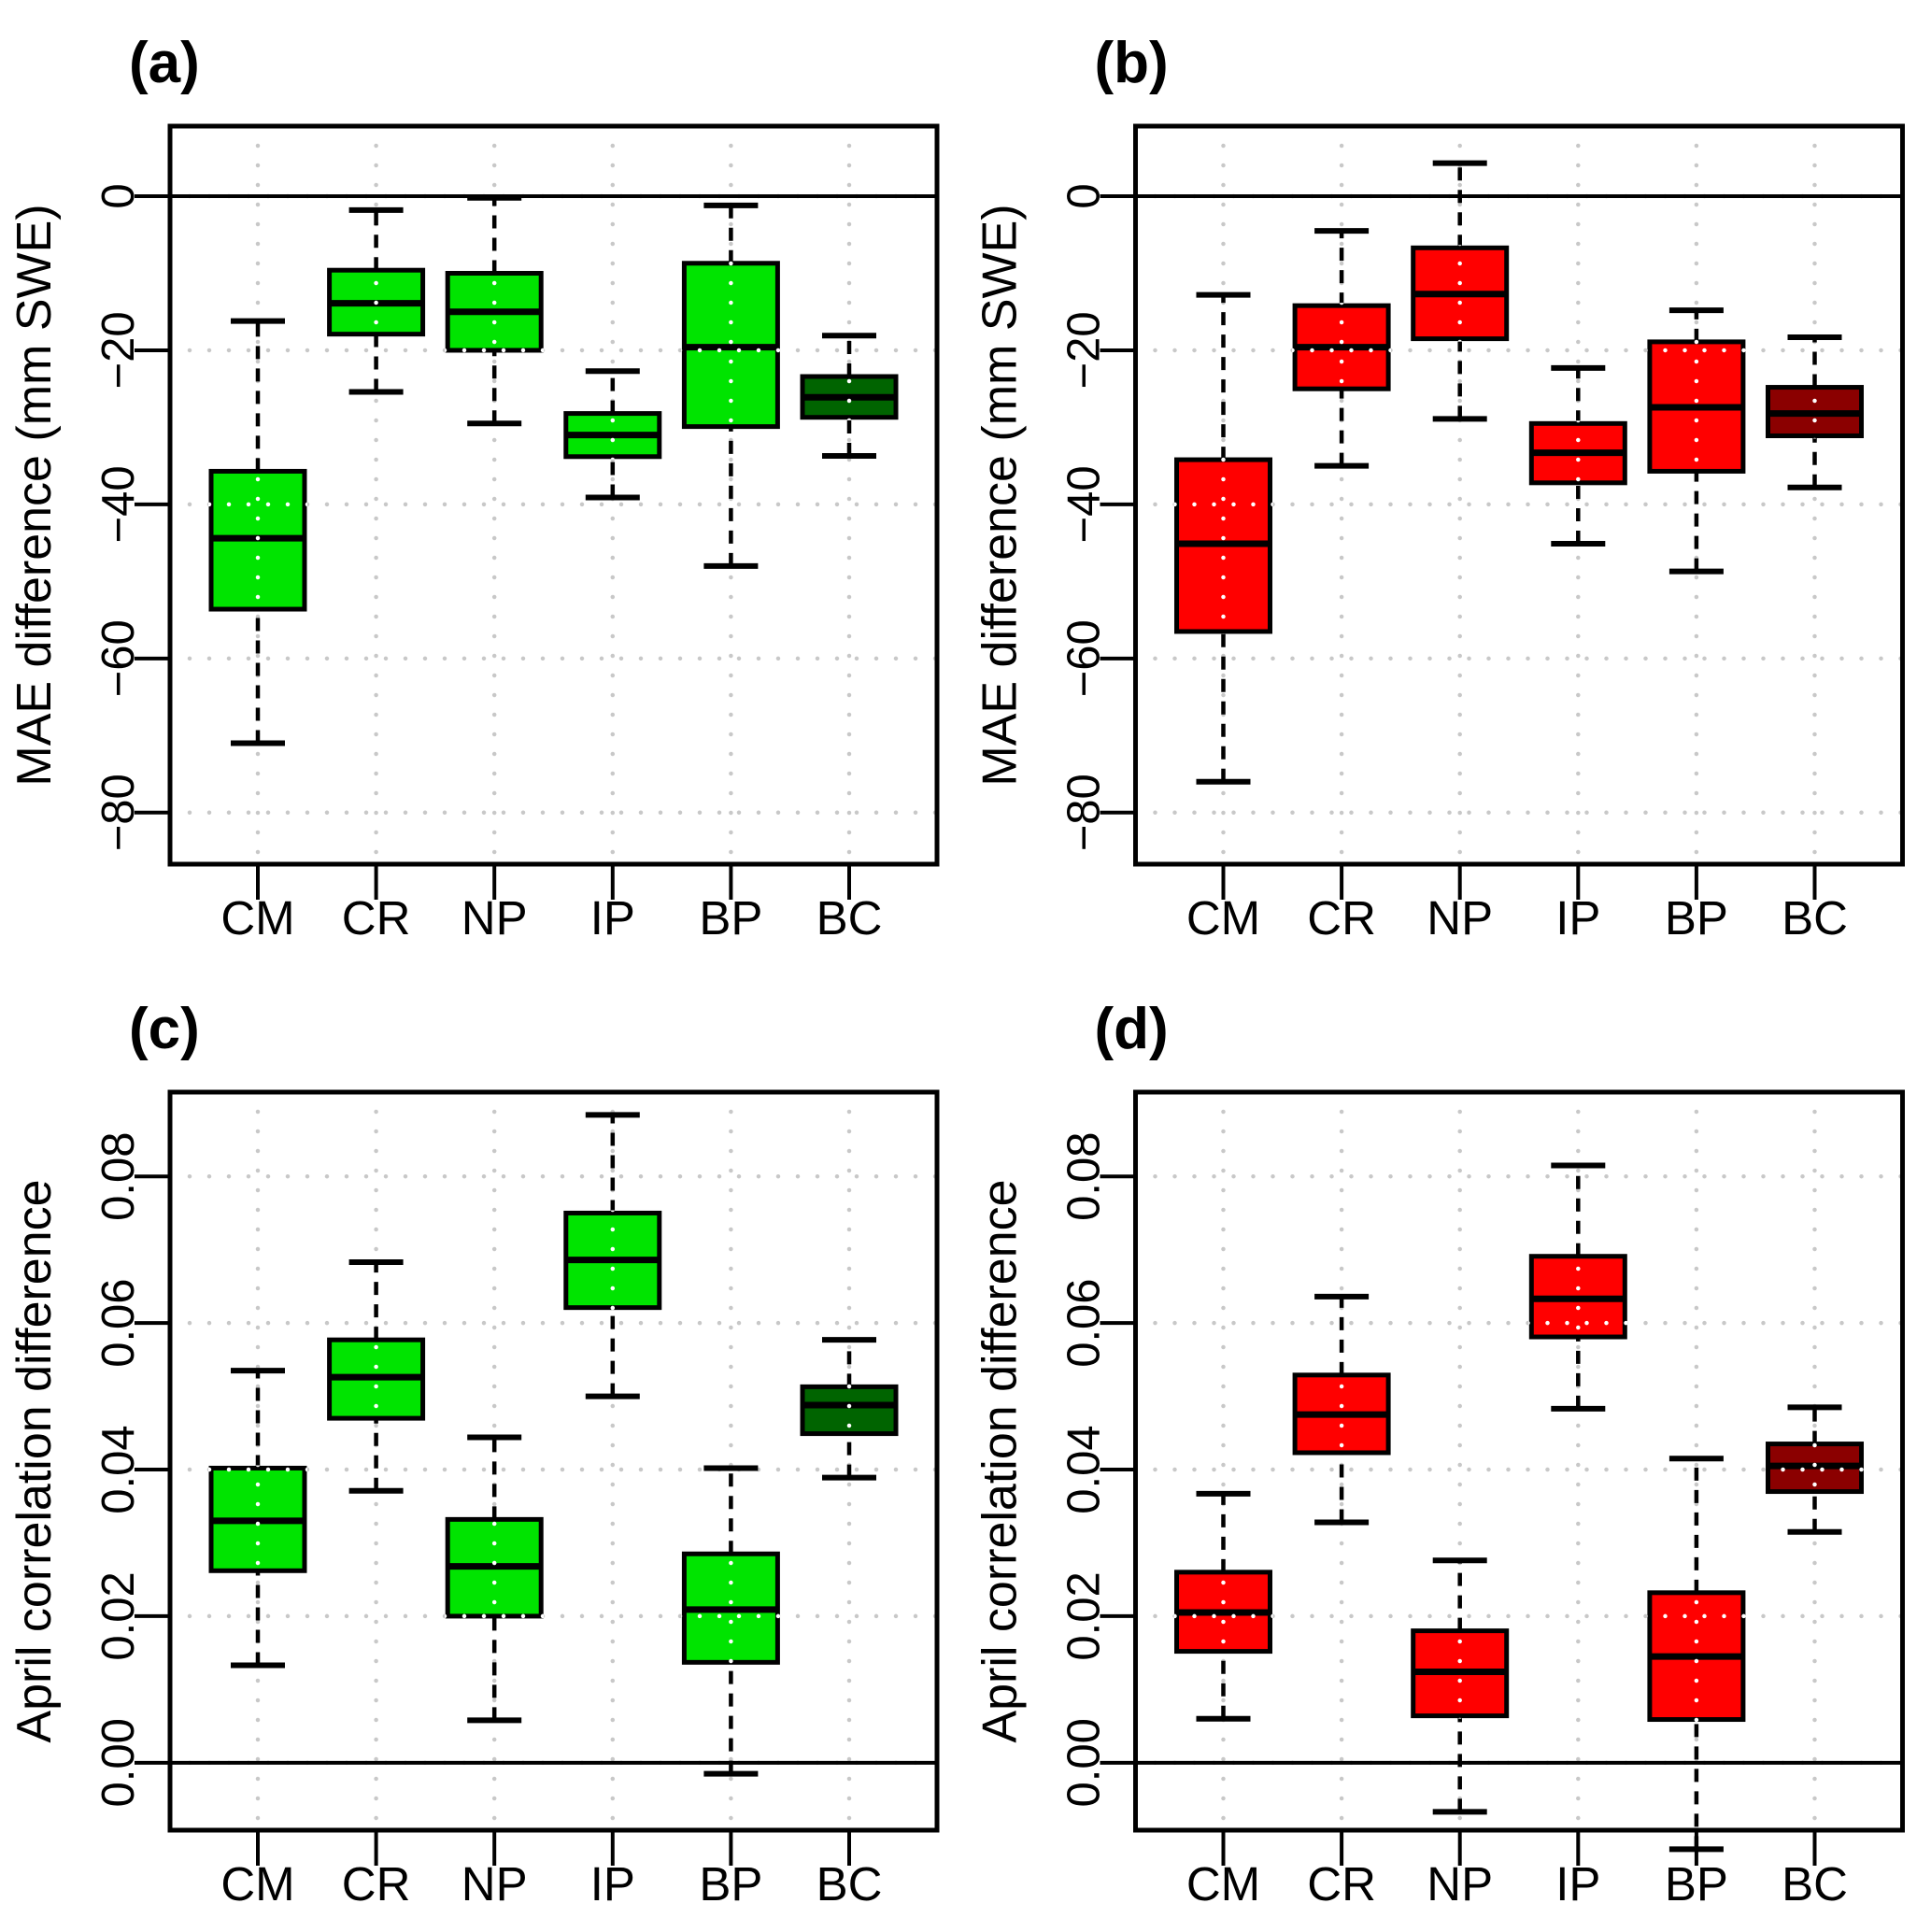  What do you see at coordinates (1132, 1029) in the screenshot?
I see `panel-letter-label: (d)` at bounding box center [1132, 1029].